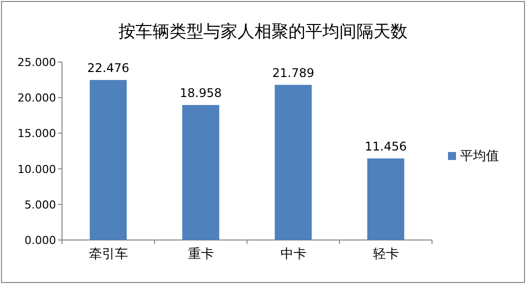 The width and height of the screenshot is (526, 284). Describe the element at coordinates (37, 62) in the screenshot. I see `y-tick-label: 25.000` at that location.